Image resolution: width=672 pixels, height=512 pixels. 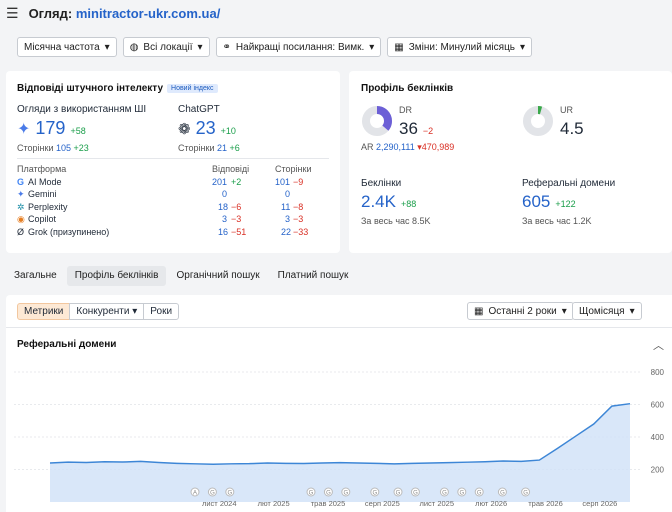 I want to click on pages-delta: +6, so click(x=234, y=148).